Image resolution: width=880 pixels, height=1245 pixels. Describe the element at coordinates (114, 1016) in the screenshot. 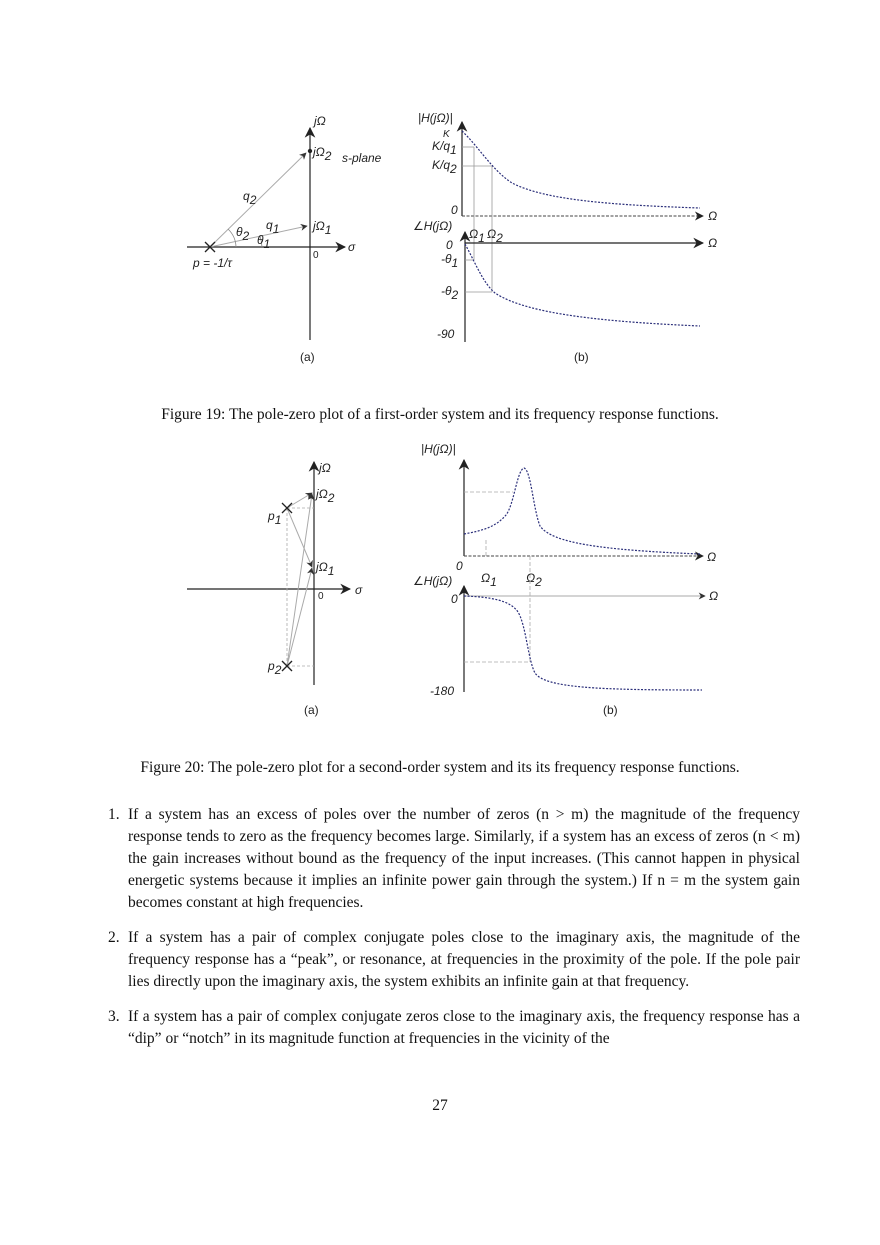

I see `list-item-number: 3.` at that location.